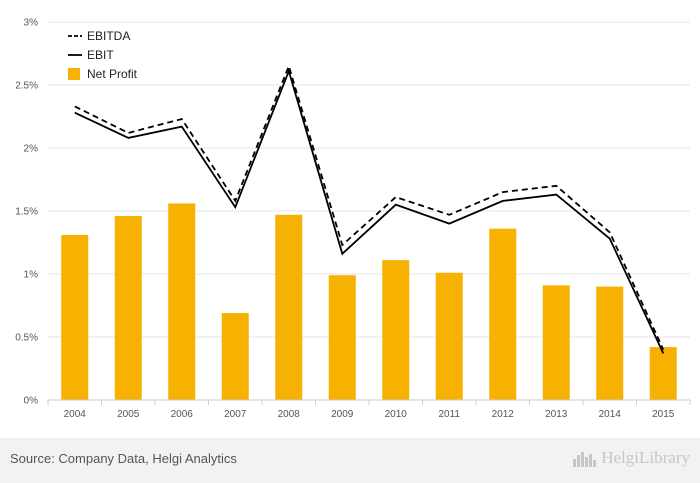  I want to click on y-tick-label: 2%, so click(31, 149).